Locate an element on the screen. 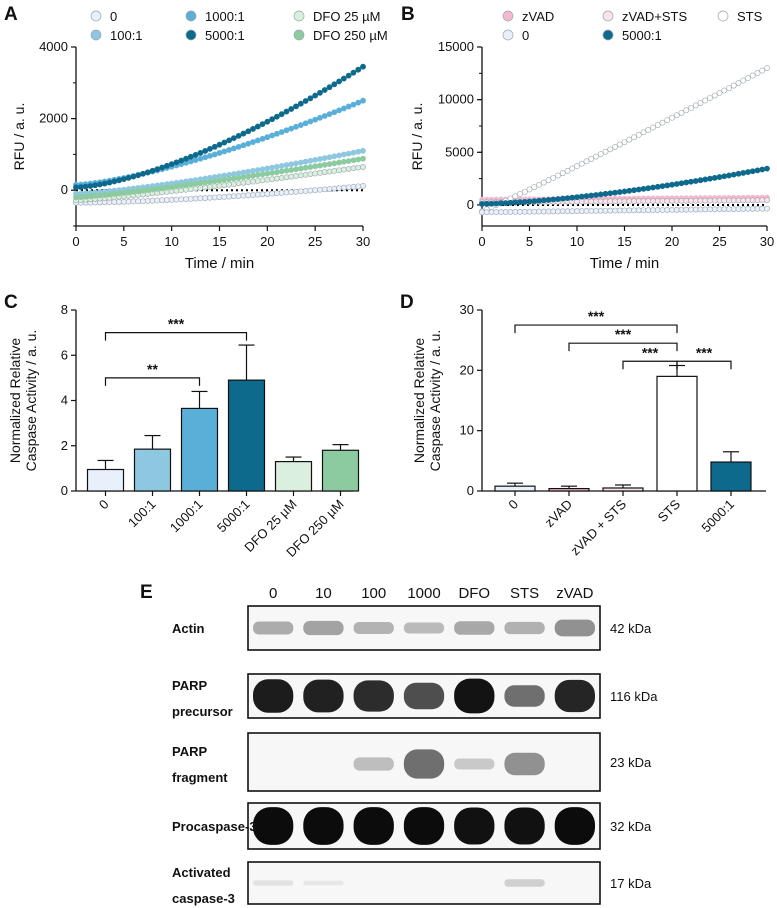 The image size is (777, 908). panel-label-a: A is located at coordinates (11, 14).